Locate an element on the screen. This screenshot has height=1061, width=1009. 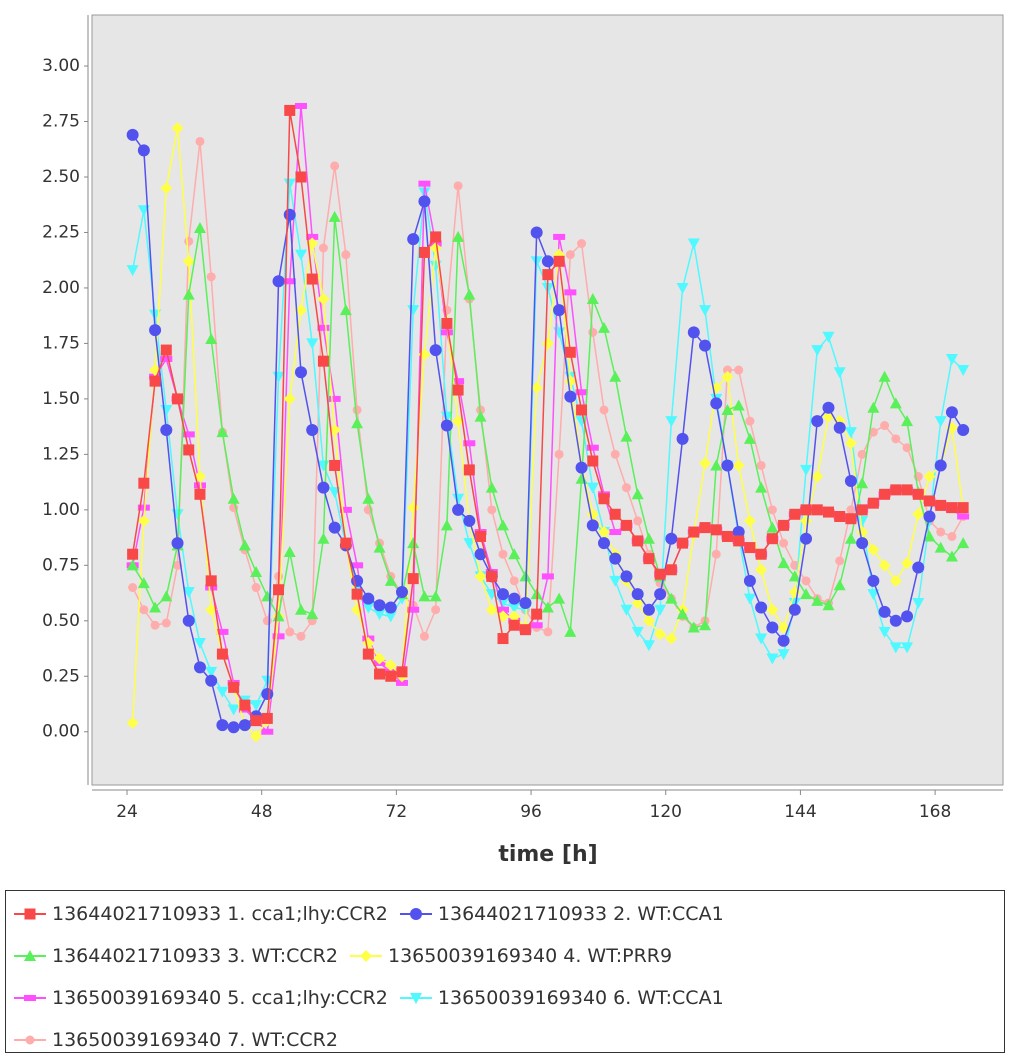
legend-item: 13650039169340 6. WT:CCA1 is located at coordinates (561, 998).